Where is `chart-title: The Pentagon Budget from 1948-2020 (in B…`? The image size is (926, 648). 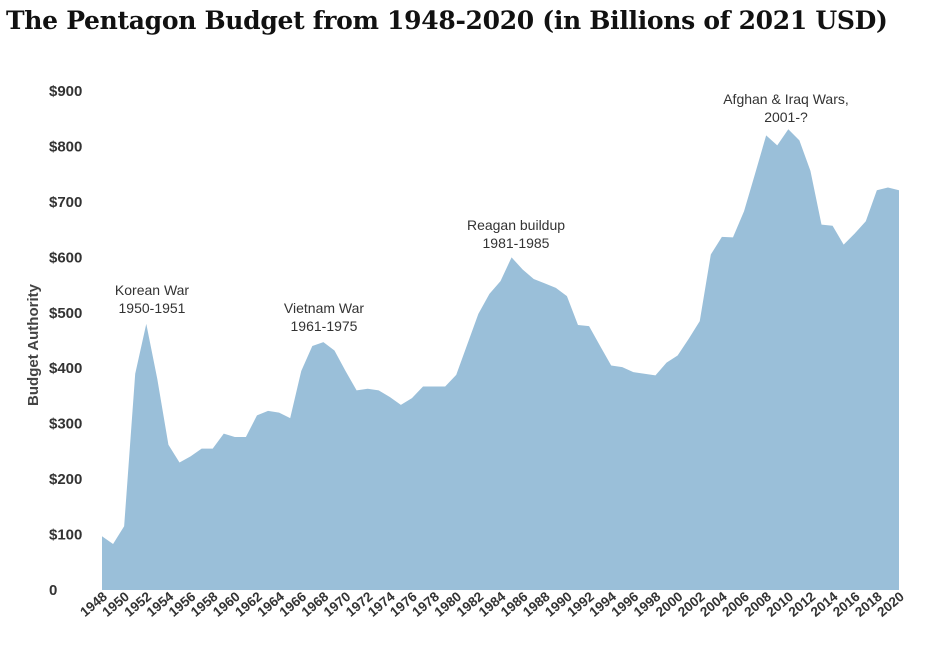 chart-title: The Pentagon Budget from 1948-2020 (in B… is located at coordinates (447, 20).